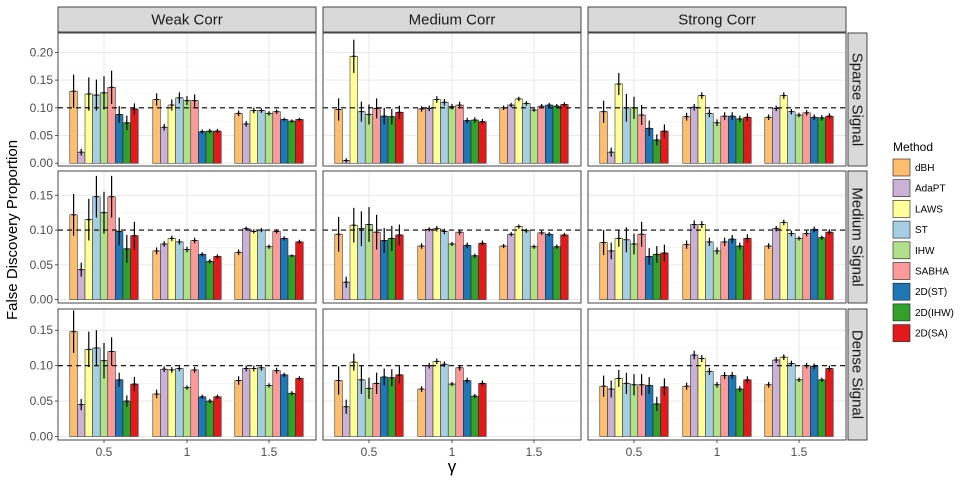 This screenshot has height=485, width=969. What do you see at coordinates (913, 147) in the screenshot?
I see `legend-title: Method` at bounding box center [913, 147].